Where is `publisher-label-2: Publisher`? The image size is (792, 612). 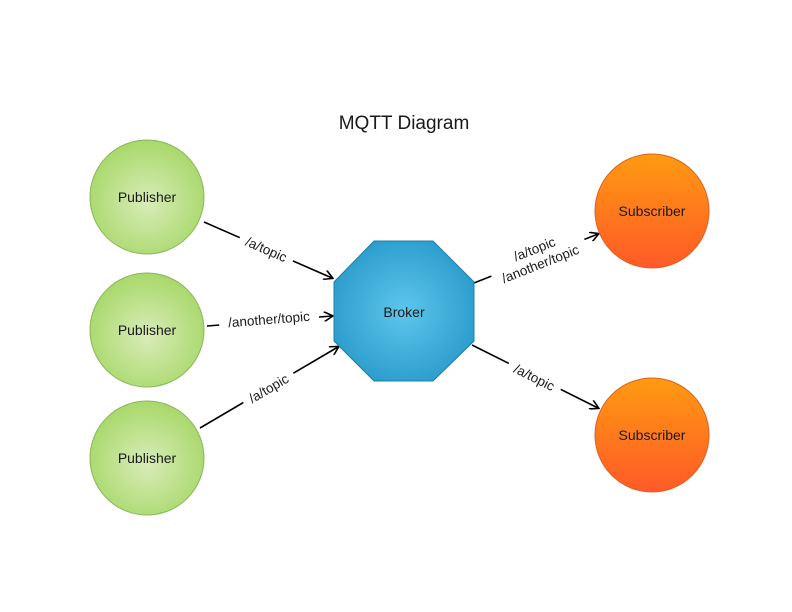
publisher-label-2: Publisher is located at coordinates (147, 330).